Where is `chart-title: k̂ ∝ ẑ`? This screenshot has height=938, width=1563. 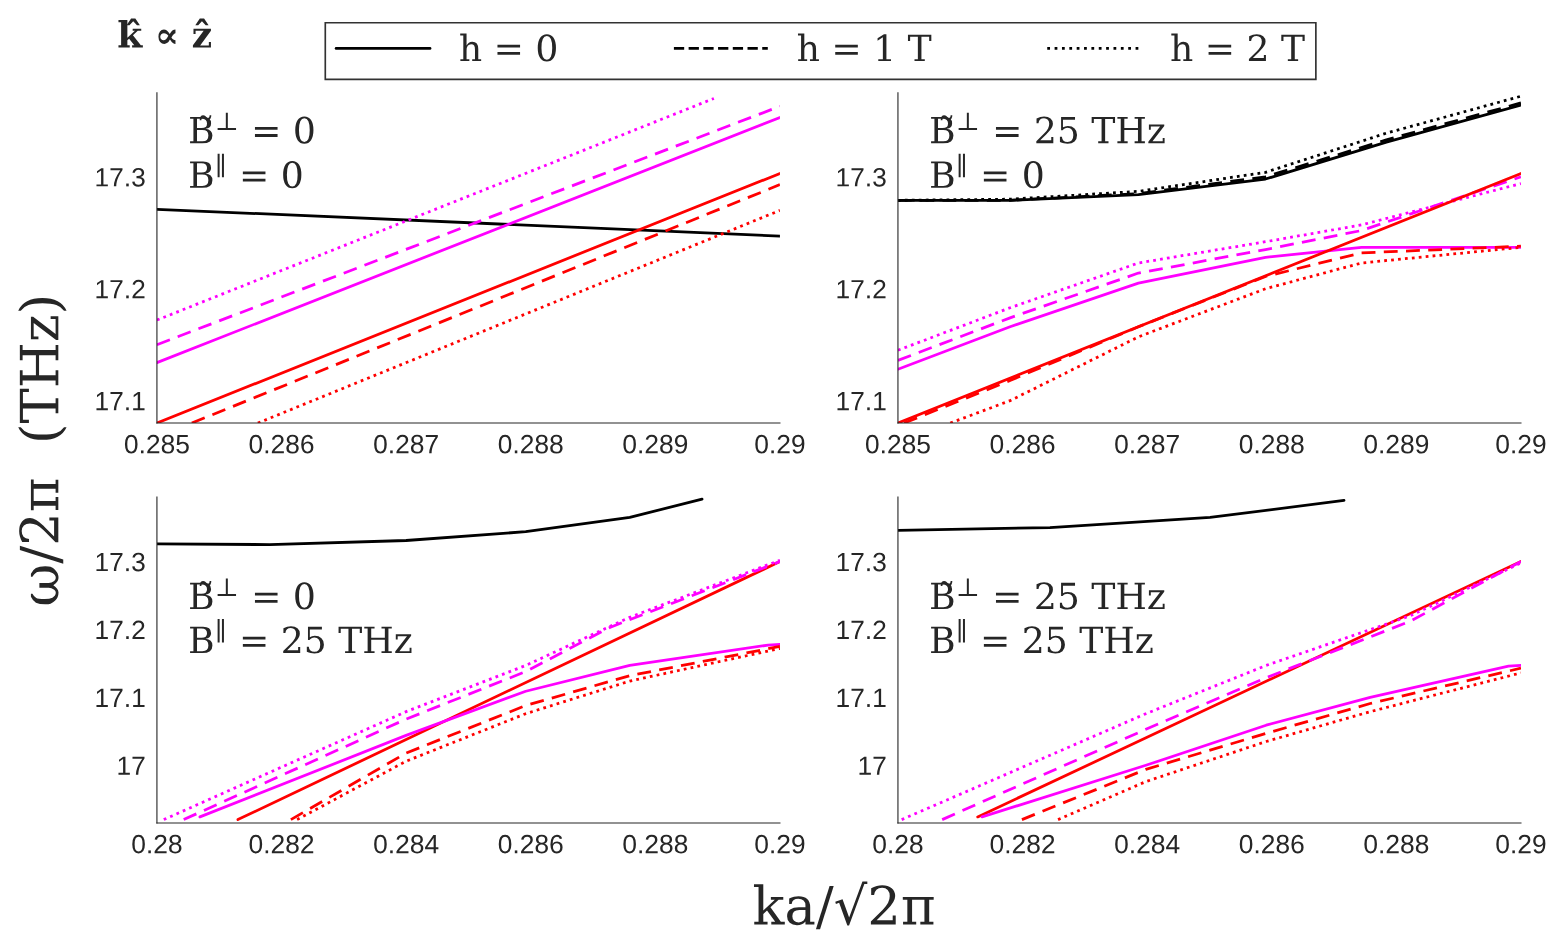 chart-title: k̂ ∝ ẑ is located at coordinates (164, 33).